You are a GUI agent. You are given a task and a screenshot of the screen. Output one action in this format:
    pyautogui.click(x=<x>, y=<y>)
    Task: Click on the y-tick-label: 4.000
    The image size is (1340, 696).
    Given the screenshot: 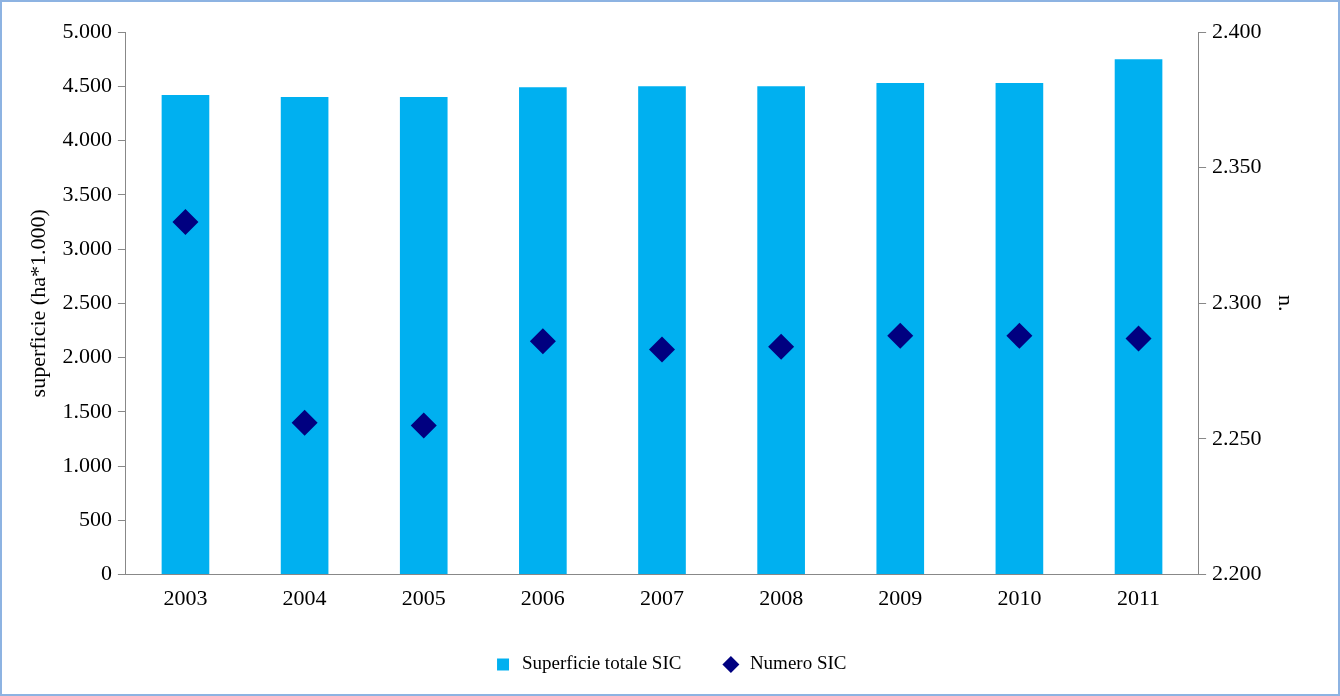 What is the action you would take?
    pyautogui.click(x=87, y=139)
    